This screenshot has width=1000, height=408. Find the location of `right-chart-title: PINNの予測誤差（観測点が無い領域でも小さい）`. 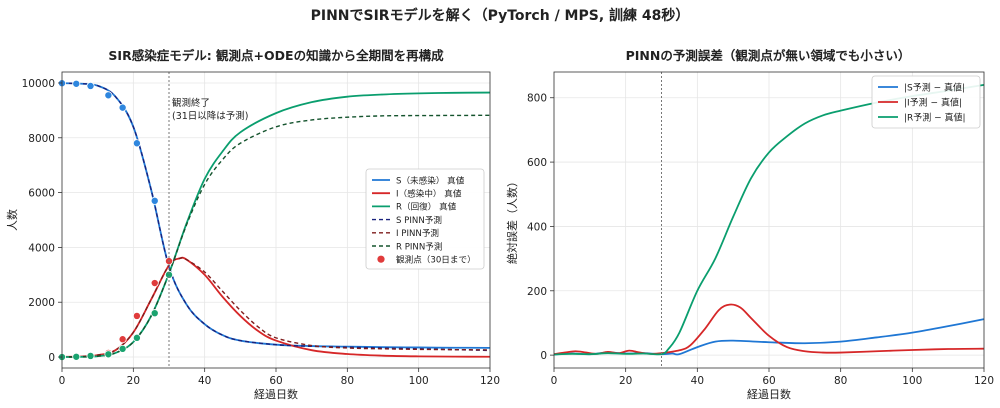

right-chart-title: PINNの予測誤差（観測点が無い領域でも小さい） is located at coordinates (768, 55).